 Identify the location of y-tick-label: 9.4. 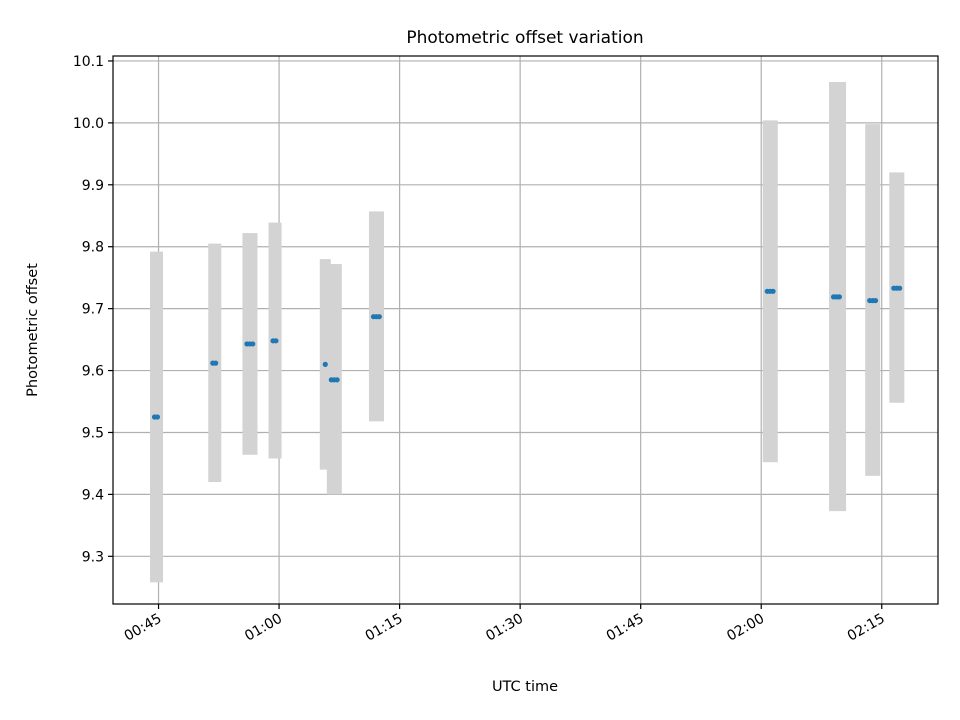
(93, 495).